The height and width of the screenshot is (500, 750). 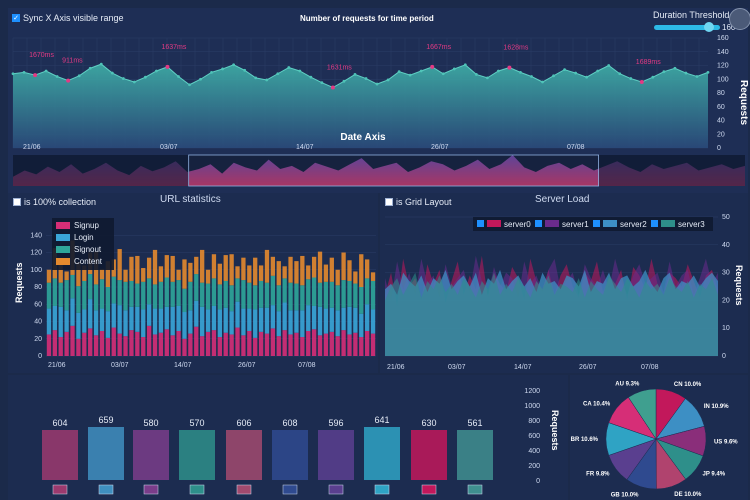 What do you see at coordinates (68, 18) in the screenshot?
I see `sync-x-axis-checkbox: Sync X Axis visible range` at bounding box center [68, 18].